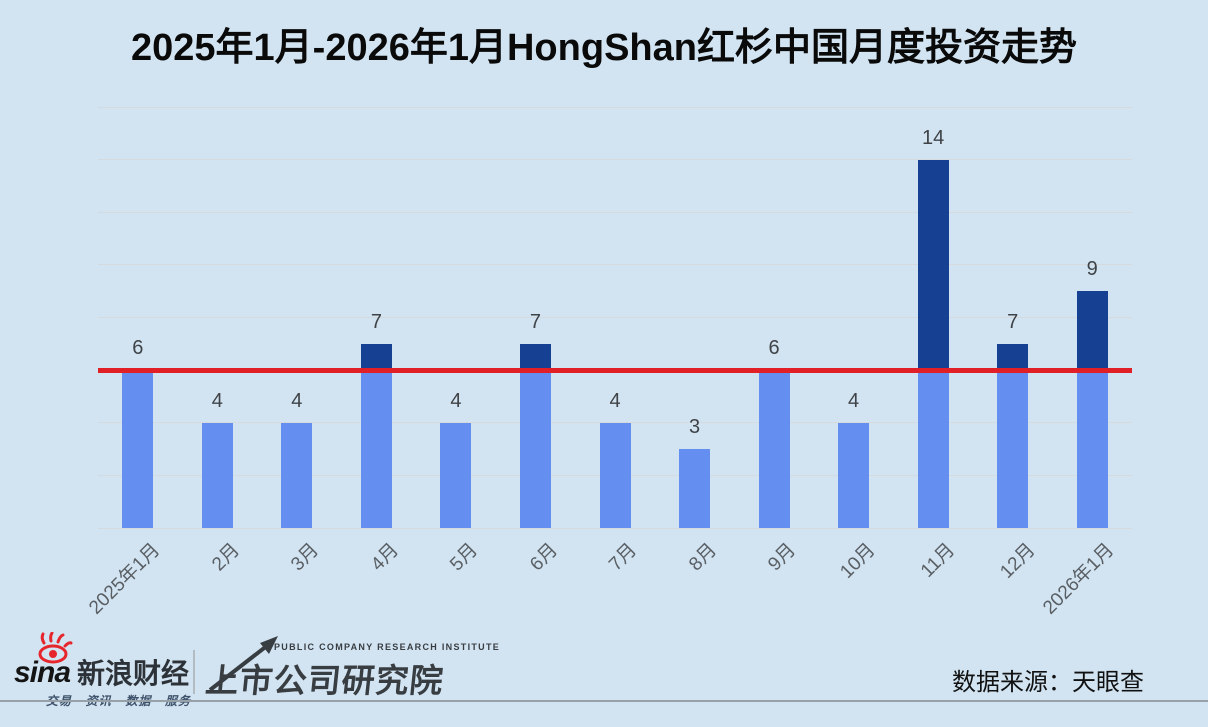 The width and height of the screenshot is (1208, 727). Describe the element at coordinates (938, 560) in the screenshot. I see `x-tick-label: 11月` at that location.